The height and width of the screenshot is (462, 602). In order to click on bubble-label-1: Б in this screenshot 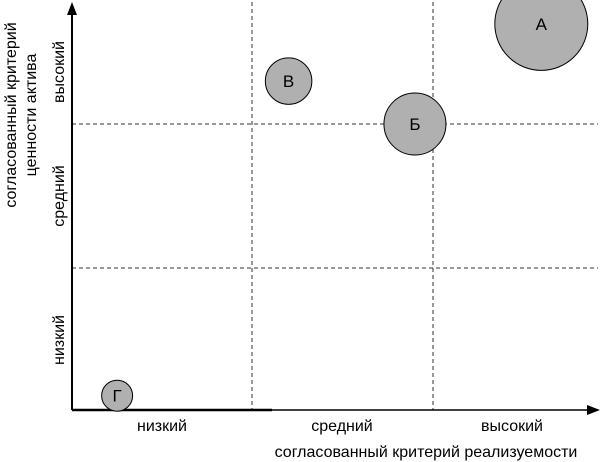, I will do `click(414, 124)`.